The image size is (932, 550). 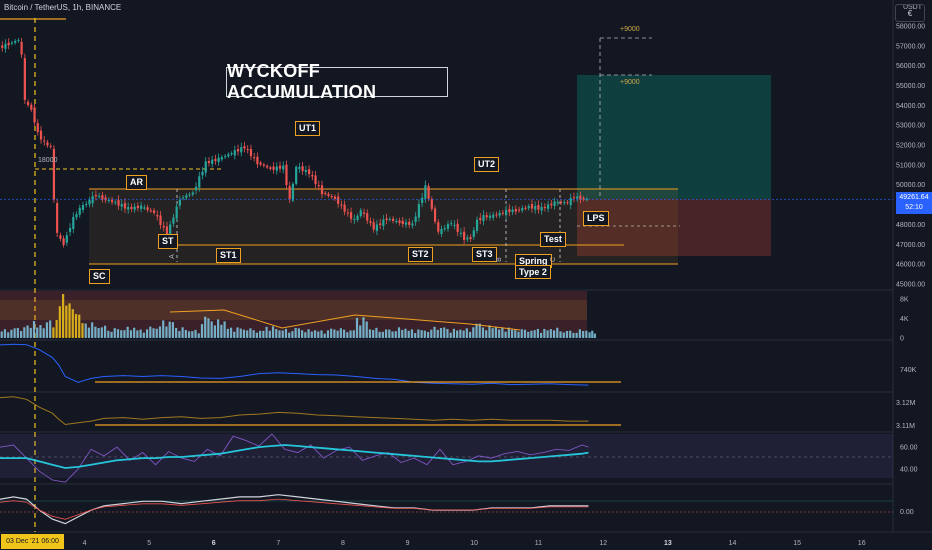 I want to click on price-axis-tick-label: 47000.00, so click(x=910, y=245).